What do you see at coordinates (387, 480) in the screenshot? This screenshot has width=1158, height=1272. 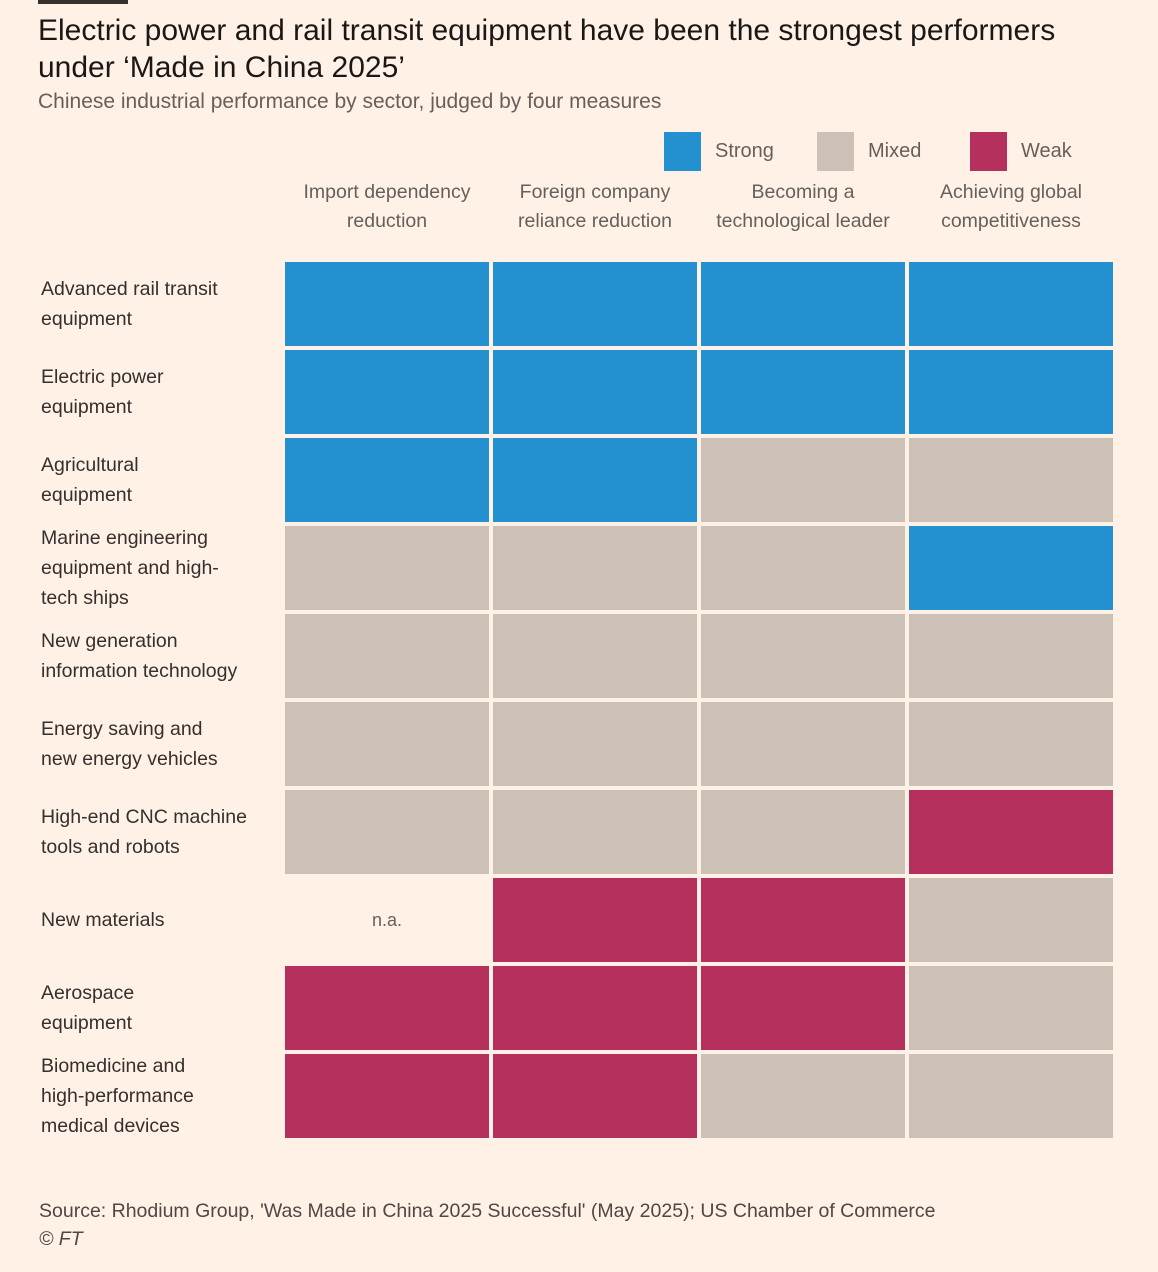 I see `cell-r3-c1` at bounding box center [387, 480].